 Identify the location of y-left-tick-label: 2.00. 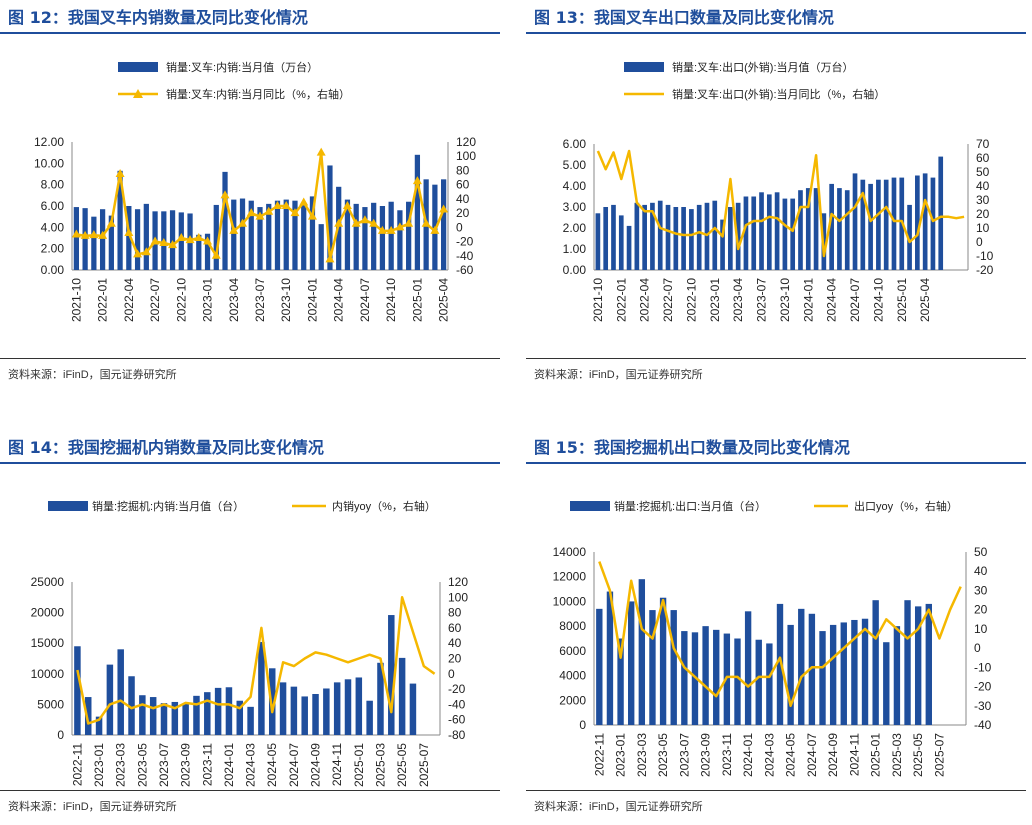
(575, 228).